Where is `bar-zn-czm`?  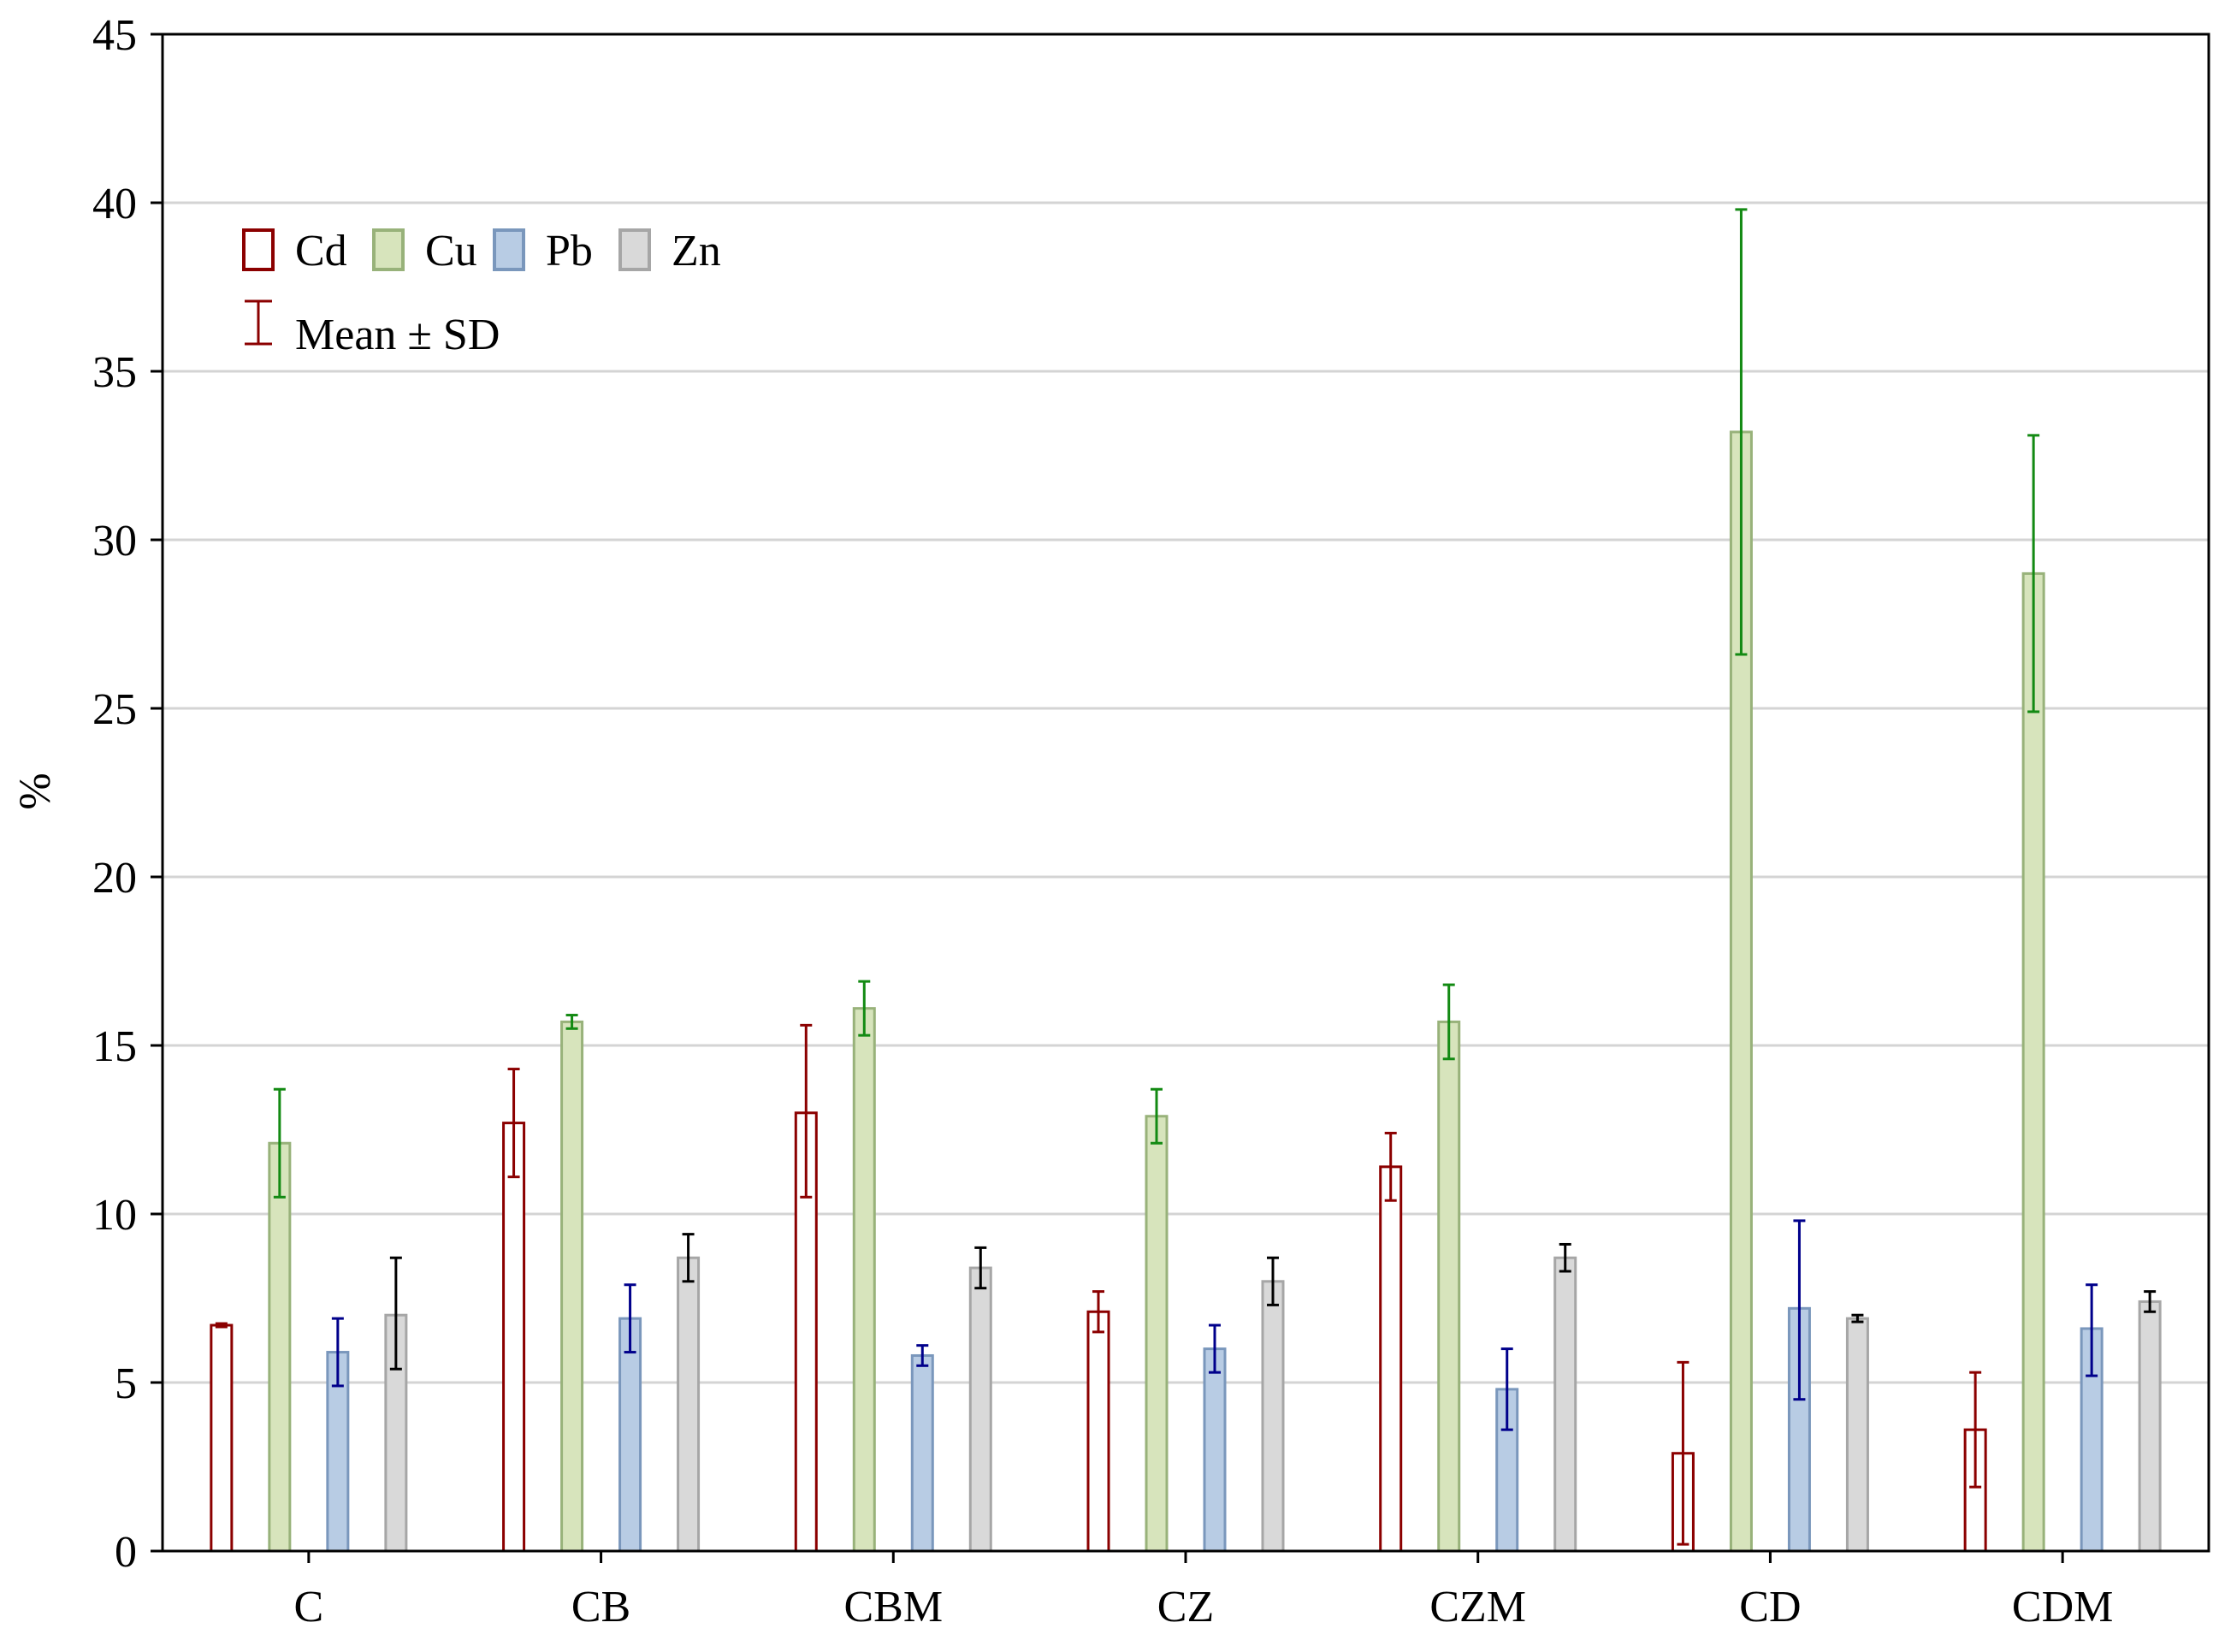
bar-zn-czm is located at coordinates (1565, 1404).